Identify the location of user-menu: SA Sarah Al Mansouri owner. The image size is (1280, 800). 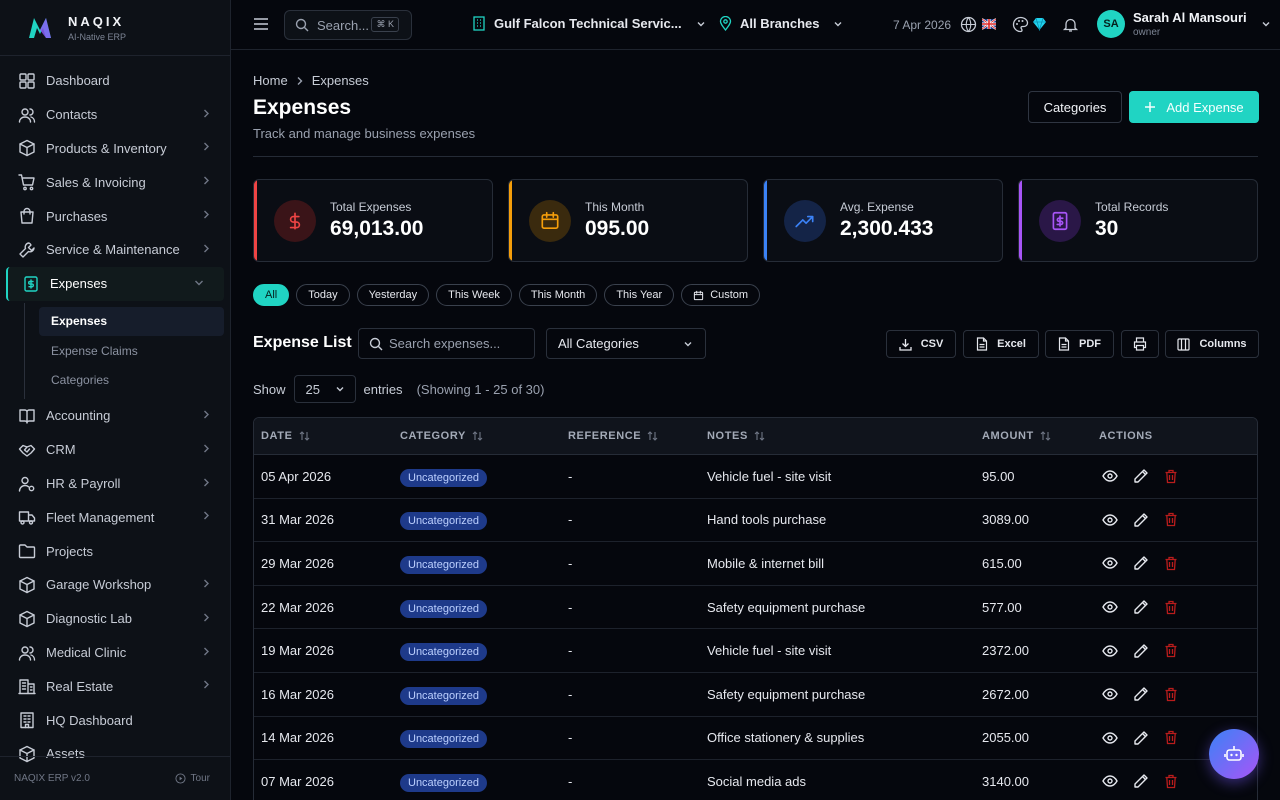
(1184, 24).